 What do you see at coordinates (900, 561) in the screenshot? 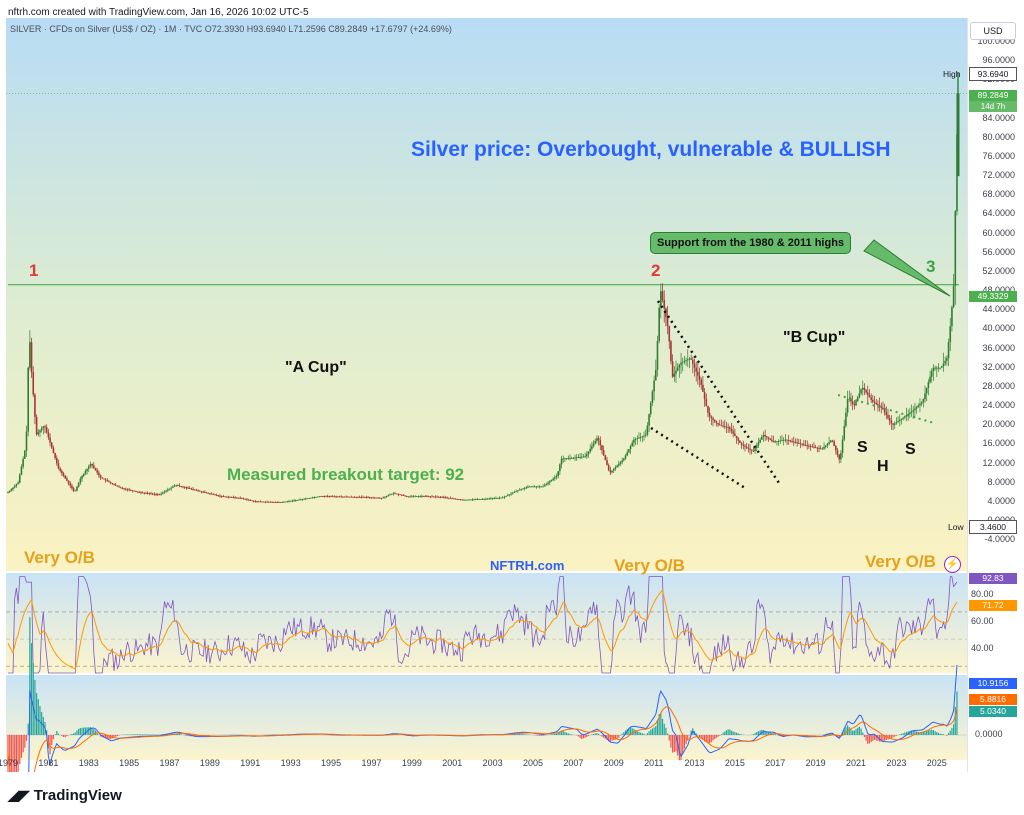
I see `very-ob-3: Very O/B` at bounding box center [900, 561].